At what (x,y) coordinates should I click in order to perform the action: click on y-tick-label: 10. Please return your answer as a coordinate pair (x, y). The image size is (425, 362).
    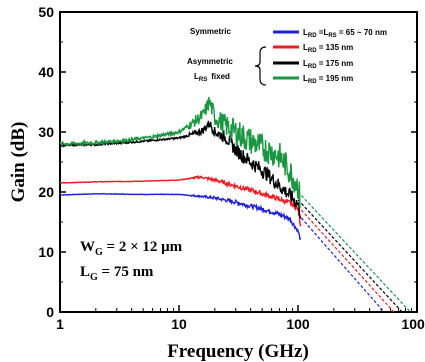
    Looking at the image, I should click on (46, 252).